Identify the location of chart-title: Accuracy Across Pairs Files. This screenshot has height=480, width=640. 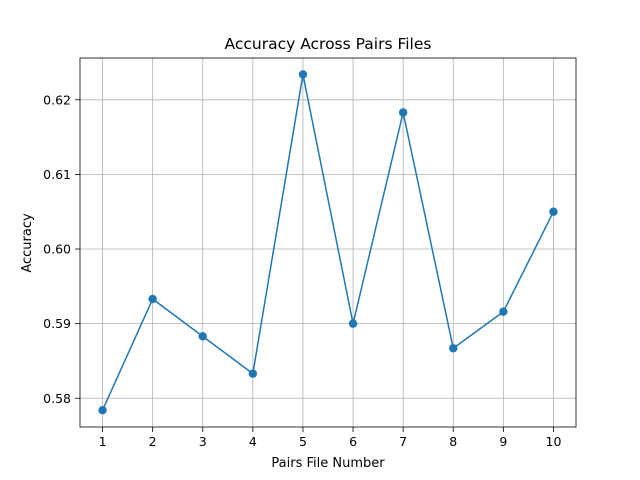
(328, 44).